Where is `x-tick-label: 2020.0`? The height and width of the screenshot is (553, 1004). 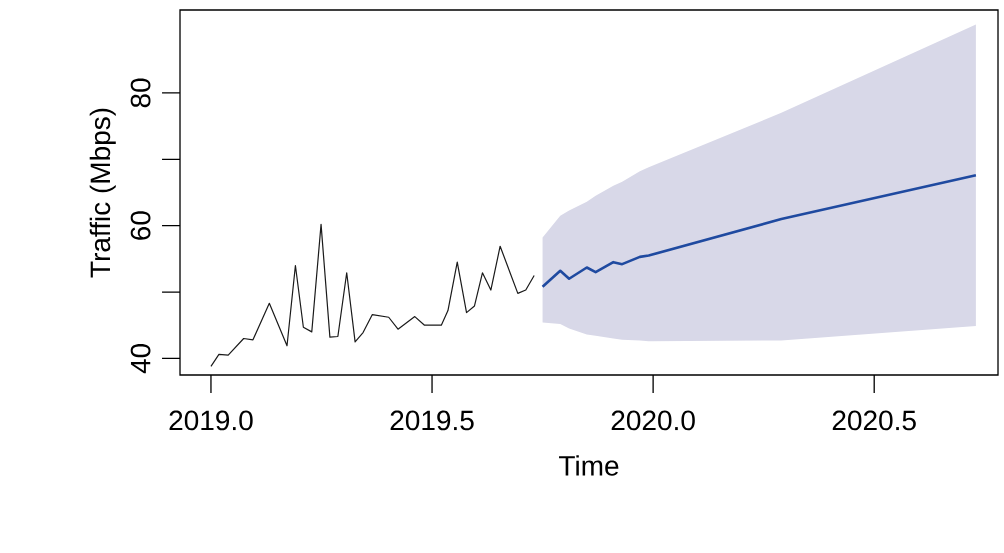 x-tick-label: 2020.0 is located at coordinates (653, 420).